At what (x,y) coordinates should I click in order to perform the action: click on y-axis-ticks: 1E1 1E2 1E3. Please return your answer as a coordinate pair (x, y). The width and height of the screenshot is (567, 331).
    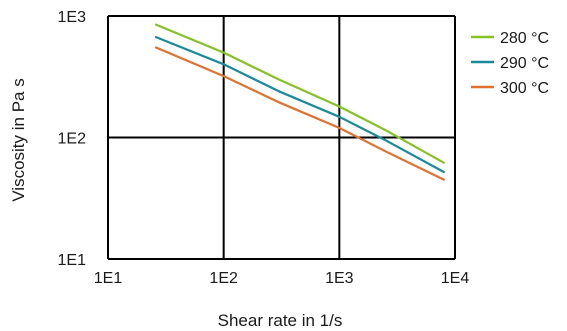
    Looking at the image, I should click on (72, 139).